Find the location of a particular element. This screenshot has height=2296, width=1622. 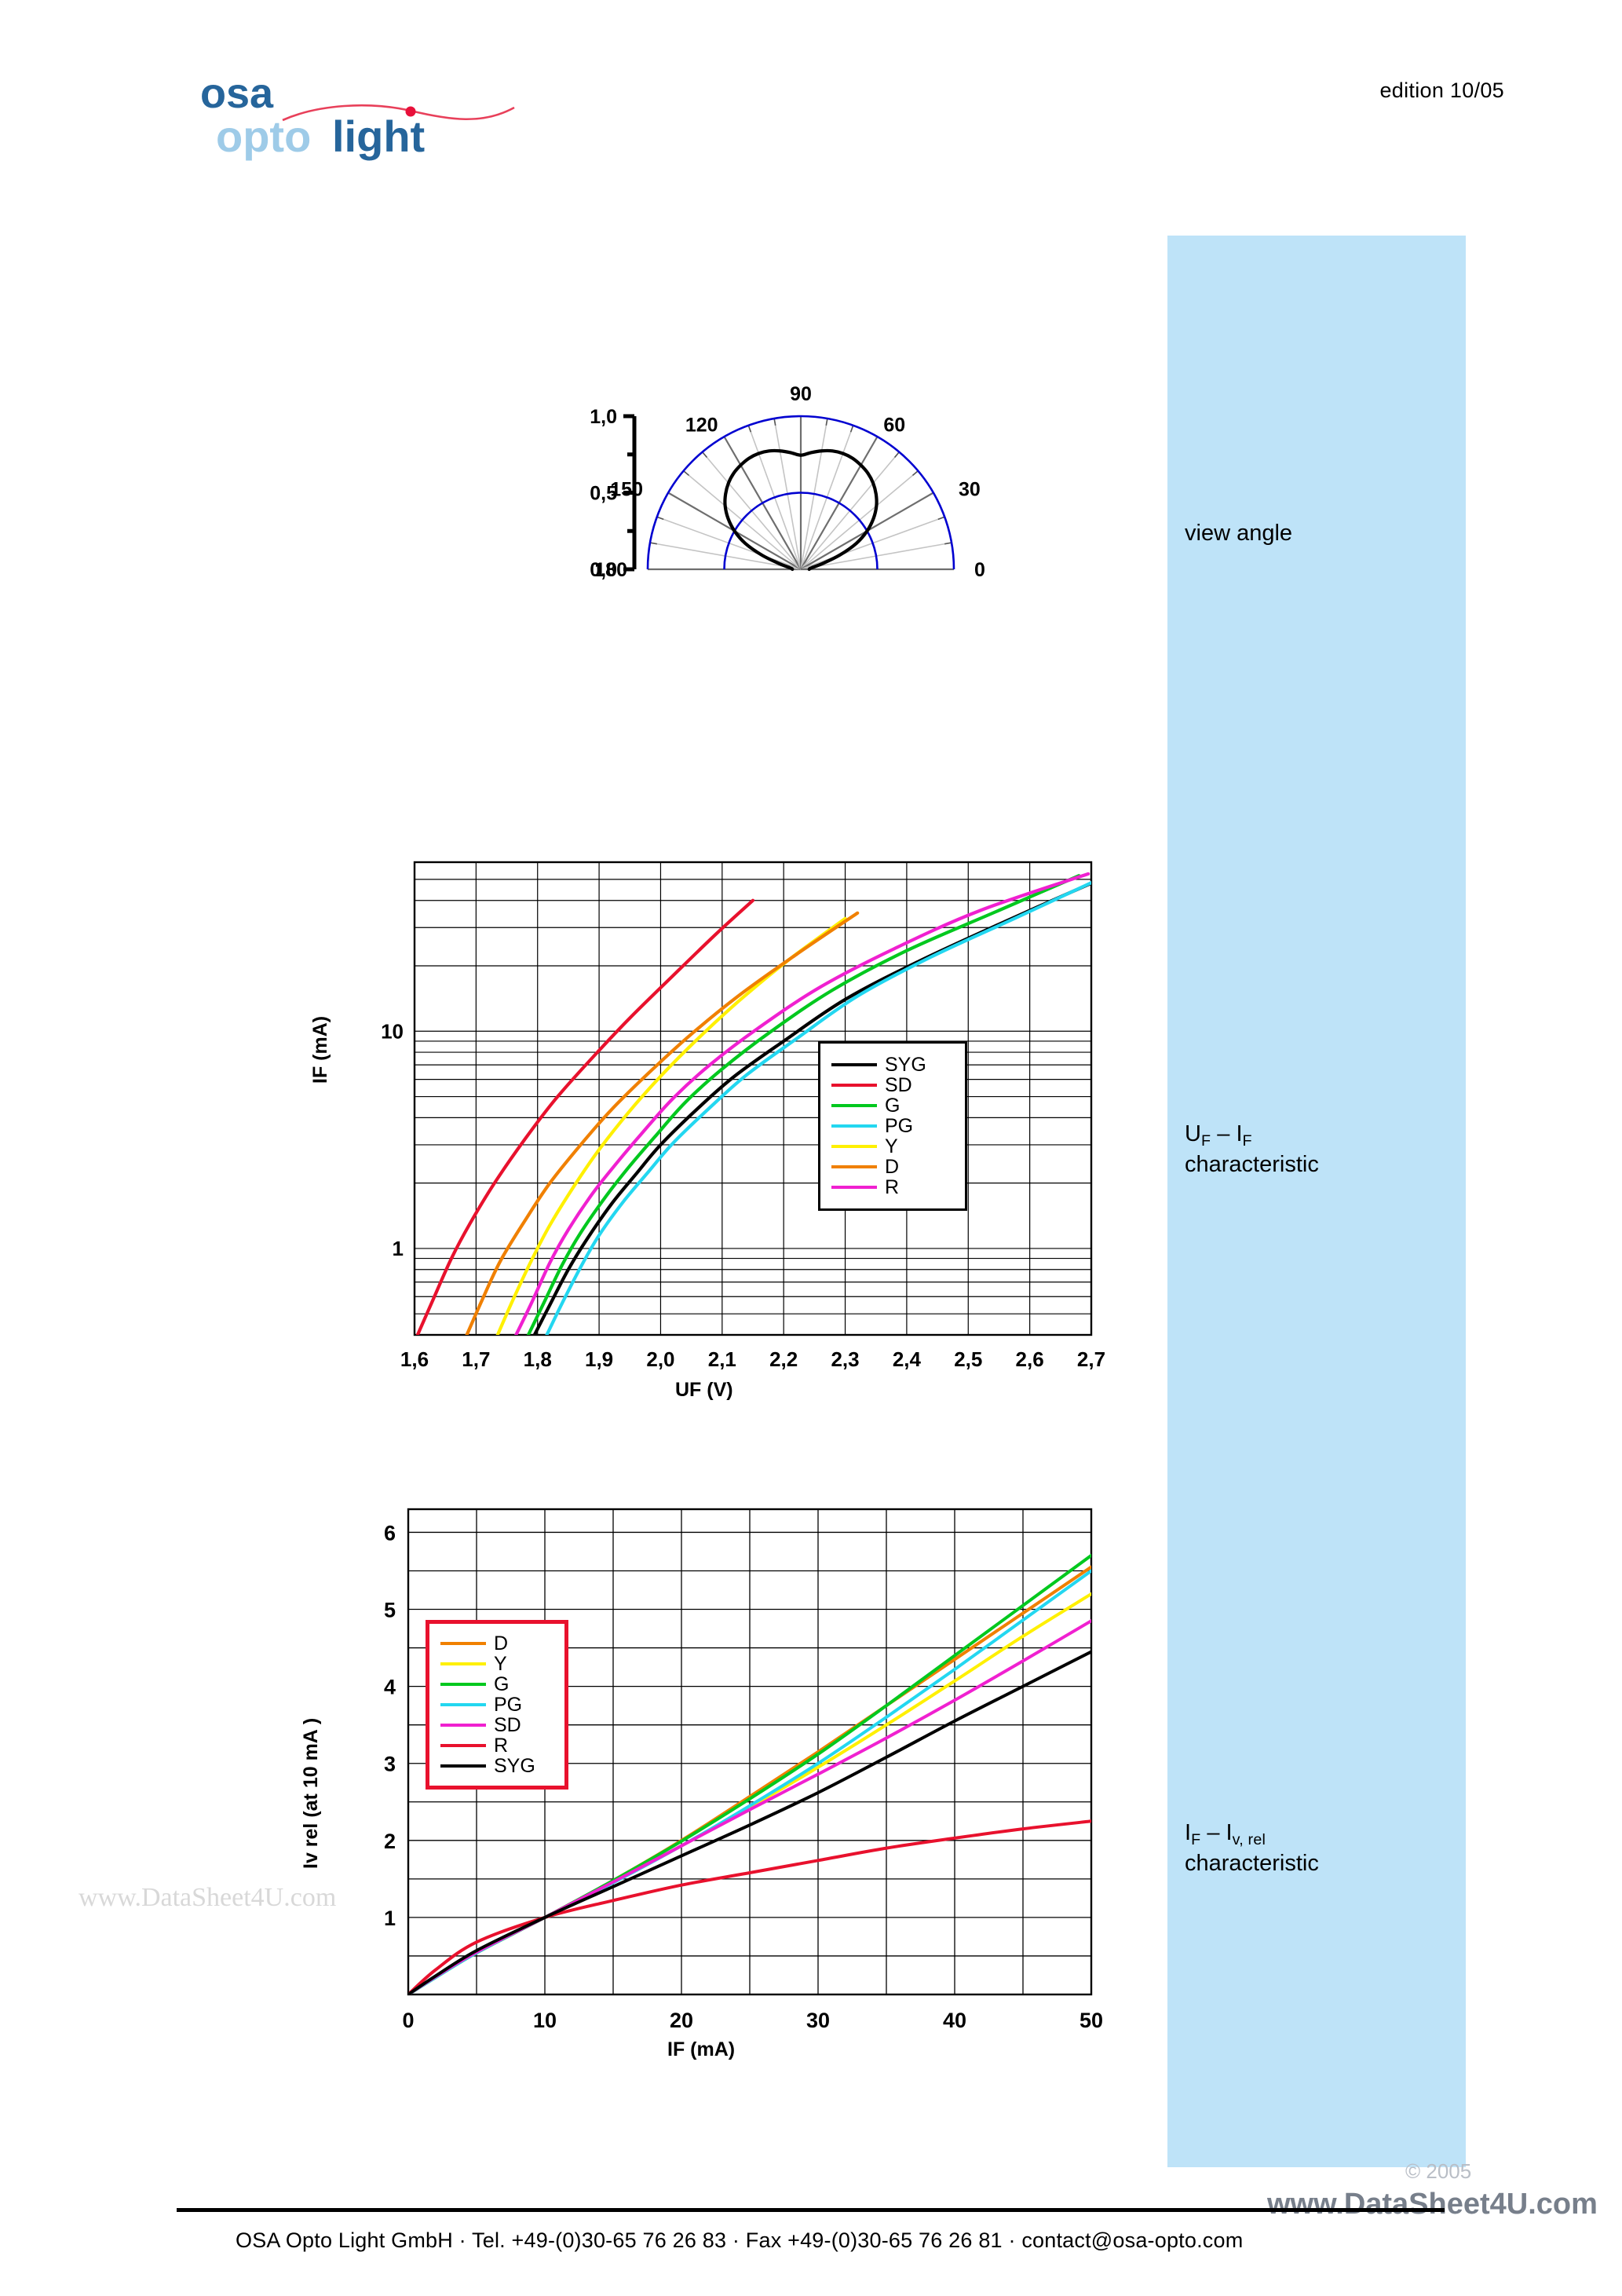

sidebar-label-view-angle: view angle is located at coordinates (1238, 533).